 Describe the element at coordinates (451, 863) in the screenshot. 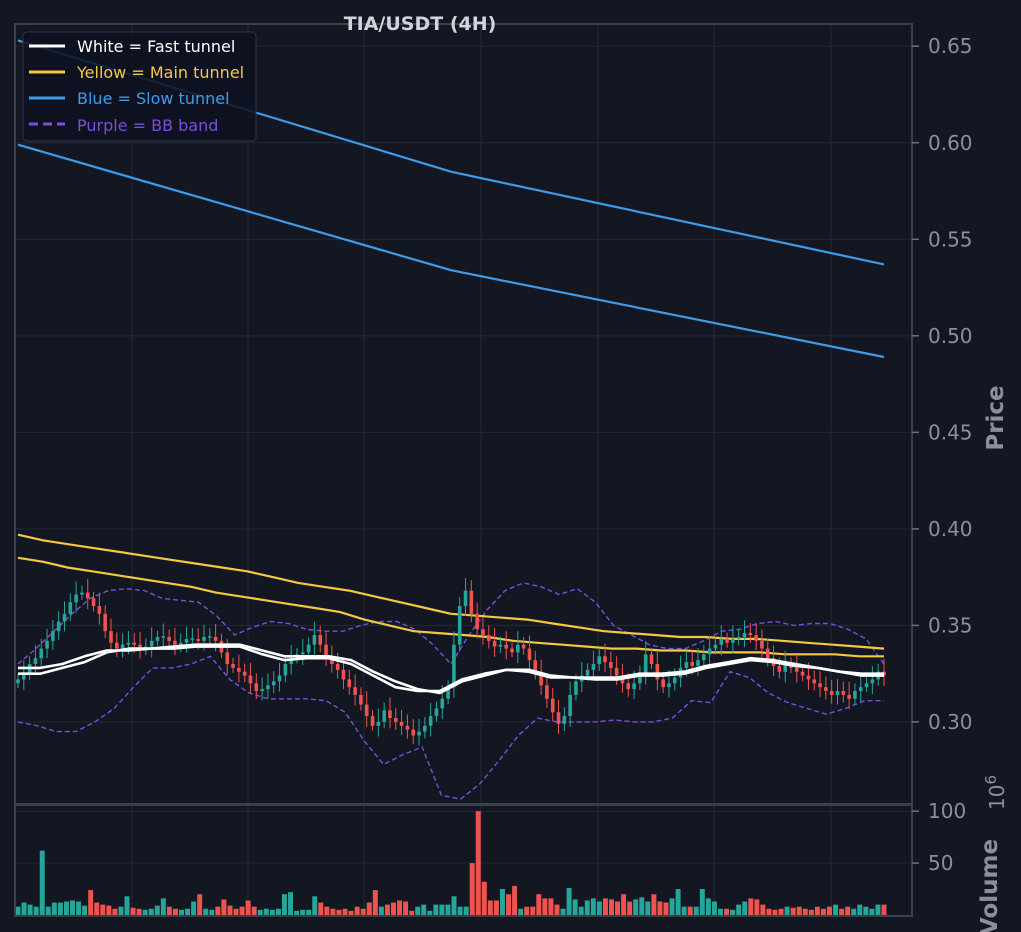

I see `volume-bars` at that location.